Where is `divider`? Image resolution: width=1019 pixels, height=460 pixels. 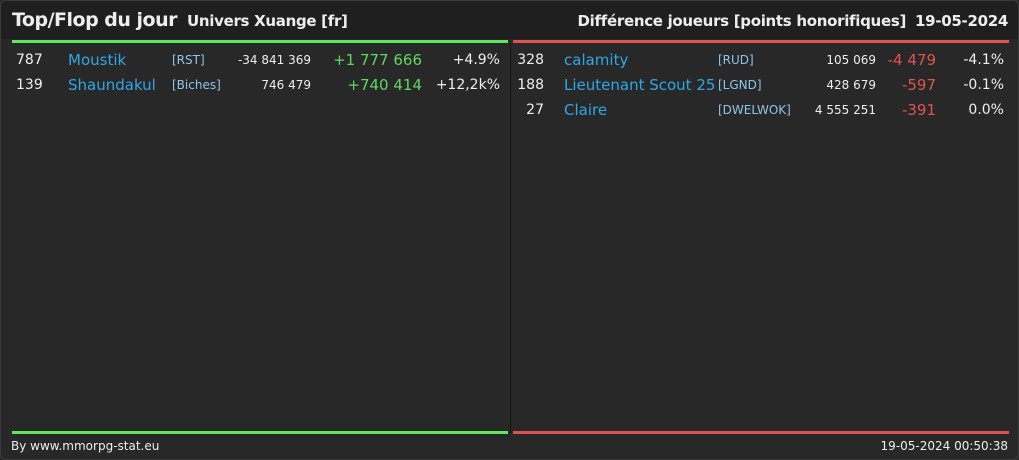
divider is located at coordinates (510, 238).